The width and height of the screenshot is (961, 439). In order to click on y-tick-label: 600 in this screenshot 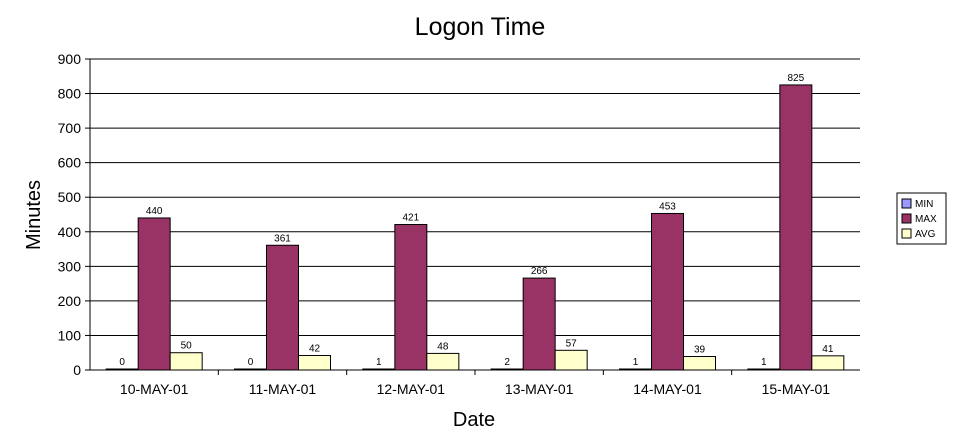, I will do `click(70, 163)`.